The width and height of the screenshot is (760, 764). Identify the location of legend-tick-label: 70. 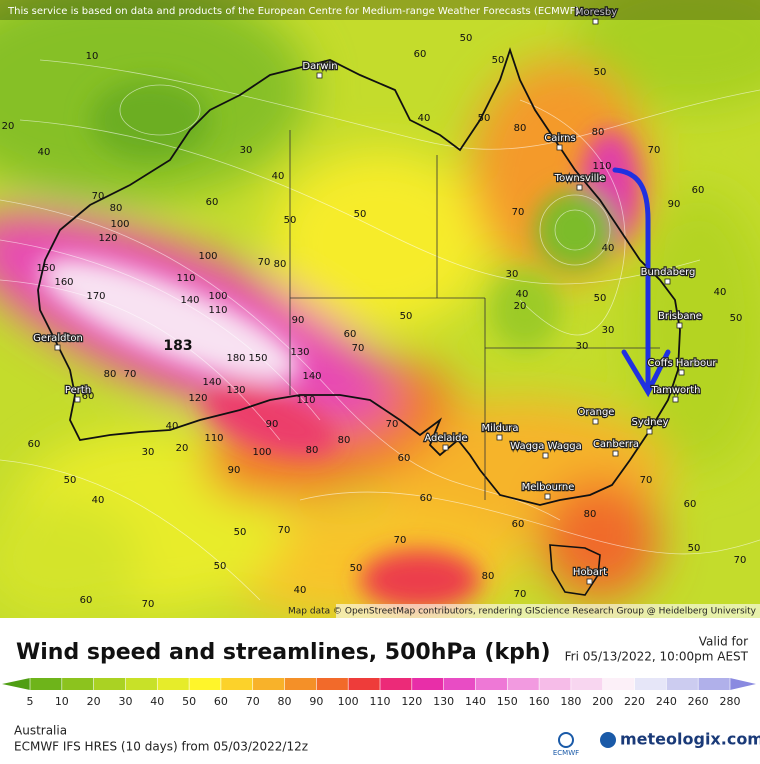
(253, 701).